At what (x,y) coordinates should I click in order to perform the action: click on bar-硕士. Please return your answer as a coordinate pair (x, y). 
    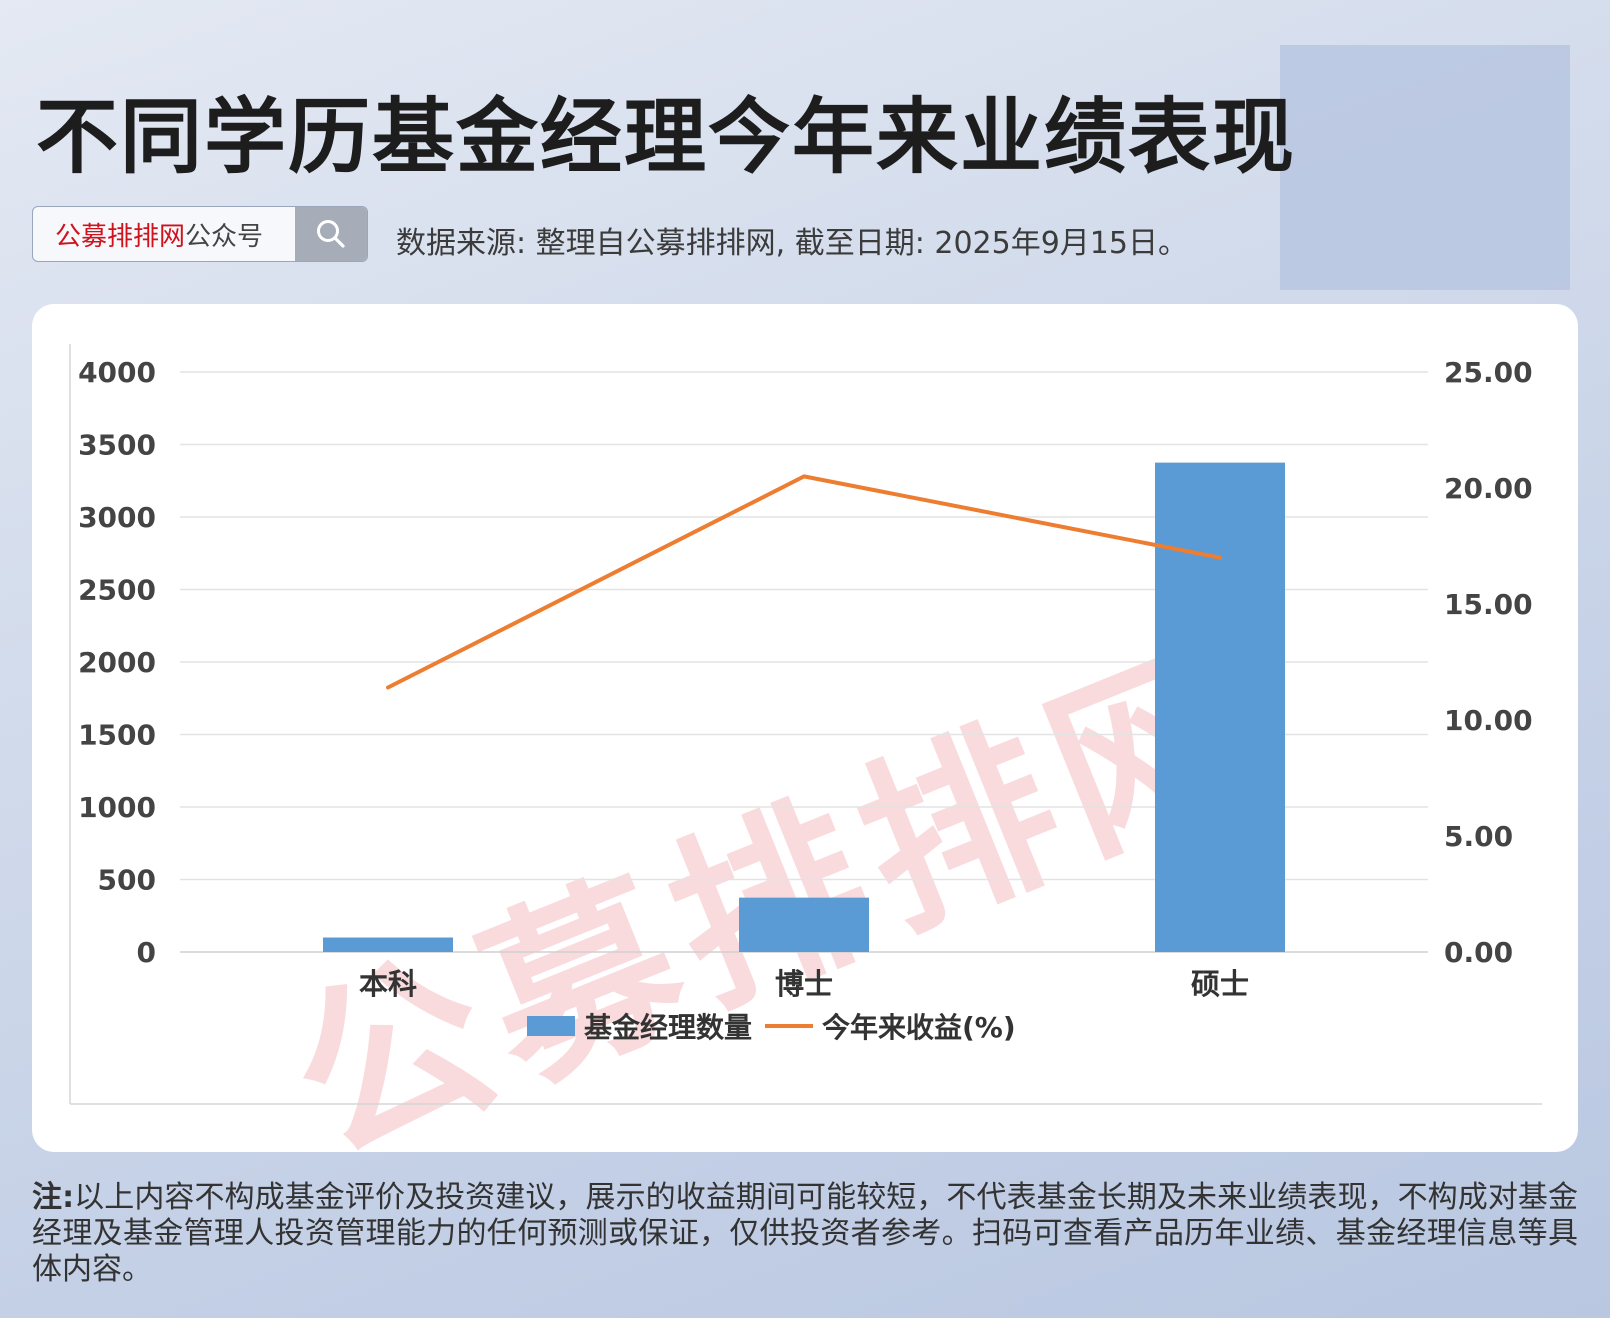
    Looking at the image, I should click on (1220, 707).